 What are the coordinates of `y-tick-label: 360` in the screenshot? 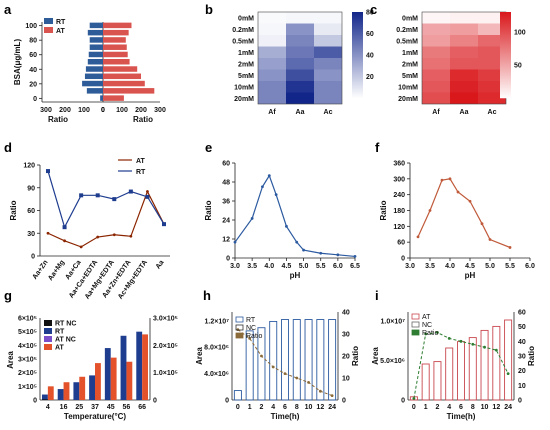 It's located at (399, 164).